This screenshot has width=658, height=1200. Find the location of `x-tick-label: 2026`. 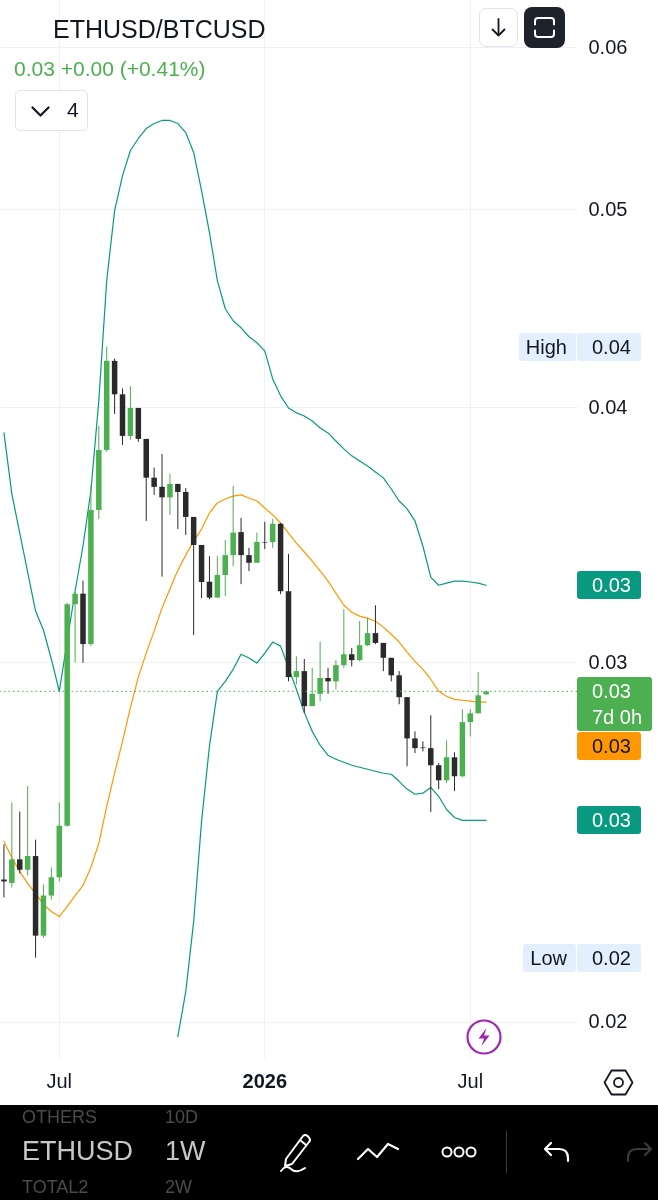

x-tick-label: 2026 is located at coordinates (265, 1080).